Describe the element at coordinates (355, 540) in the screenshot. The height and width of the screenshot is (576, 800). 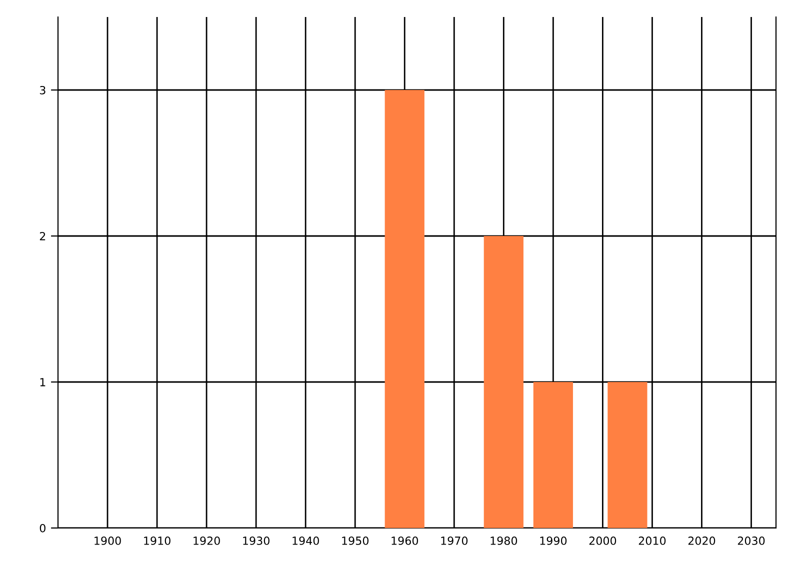
I see `x-tick-label: 1950` at that location.